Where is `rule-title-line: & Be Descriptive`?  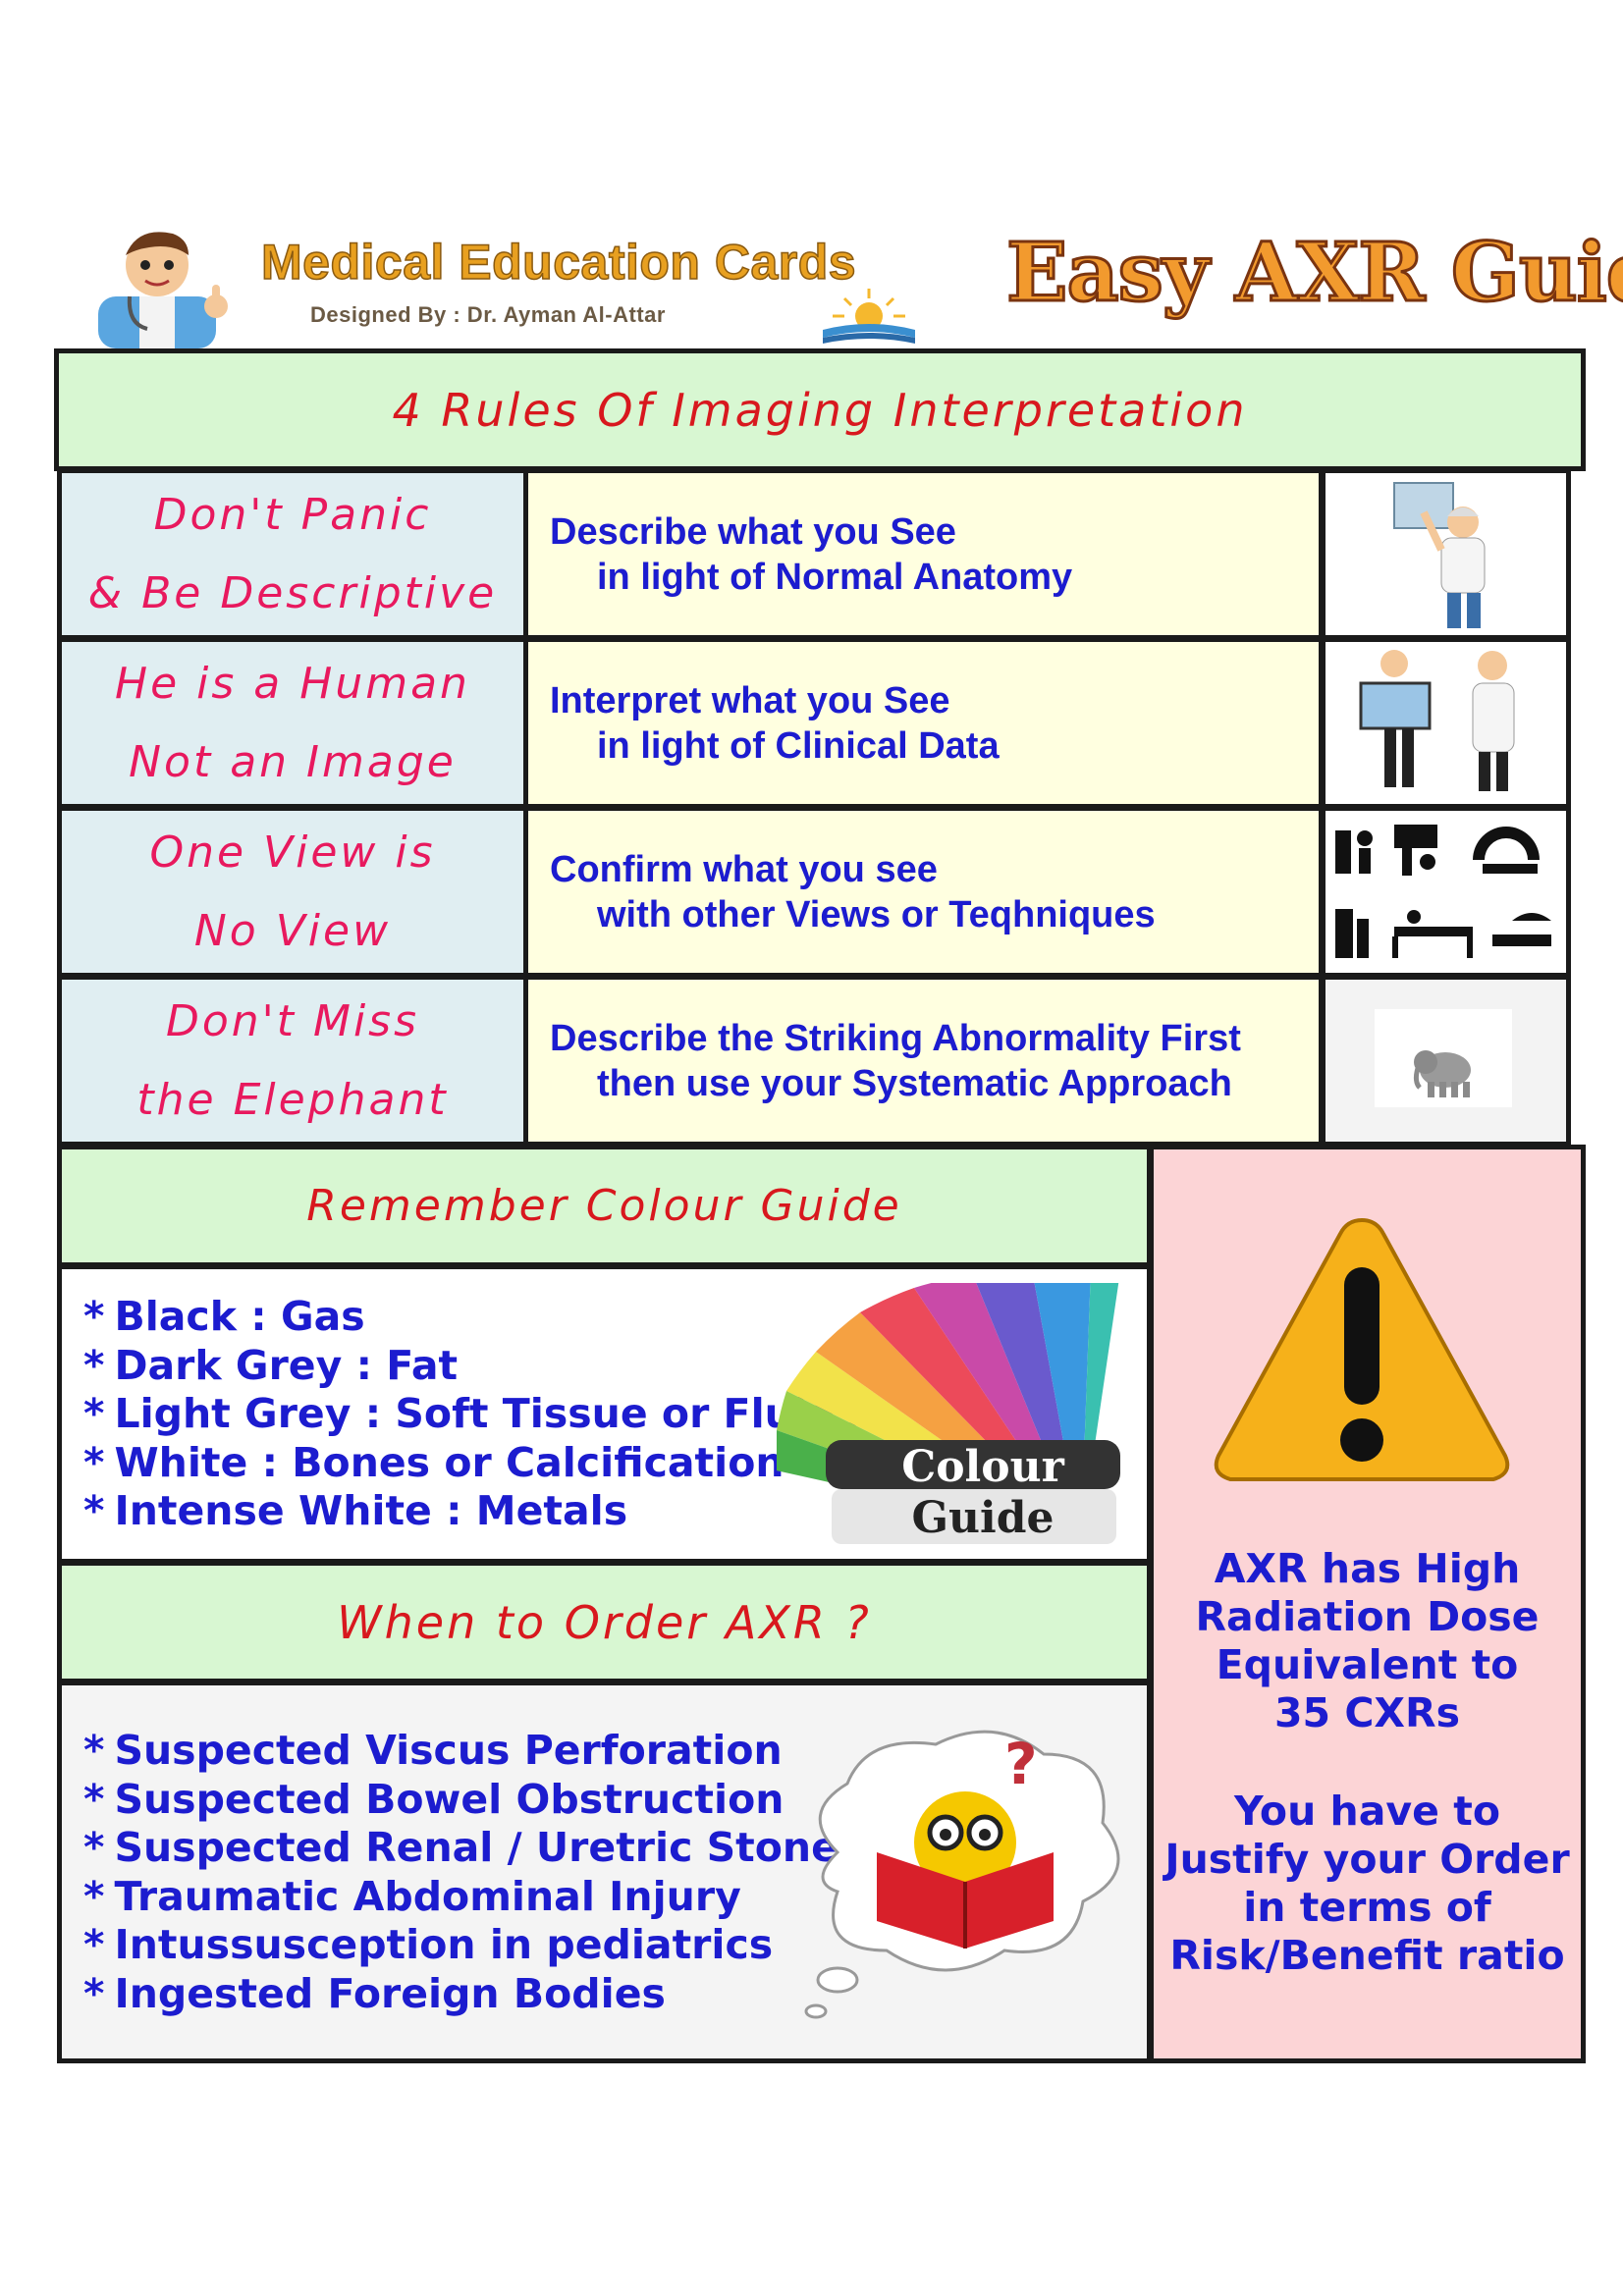 rule-title-line: & Be Descriptive is located at coordinates (292, 593).